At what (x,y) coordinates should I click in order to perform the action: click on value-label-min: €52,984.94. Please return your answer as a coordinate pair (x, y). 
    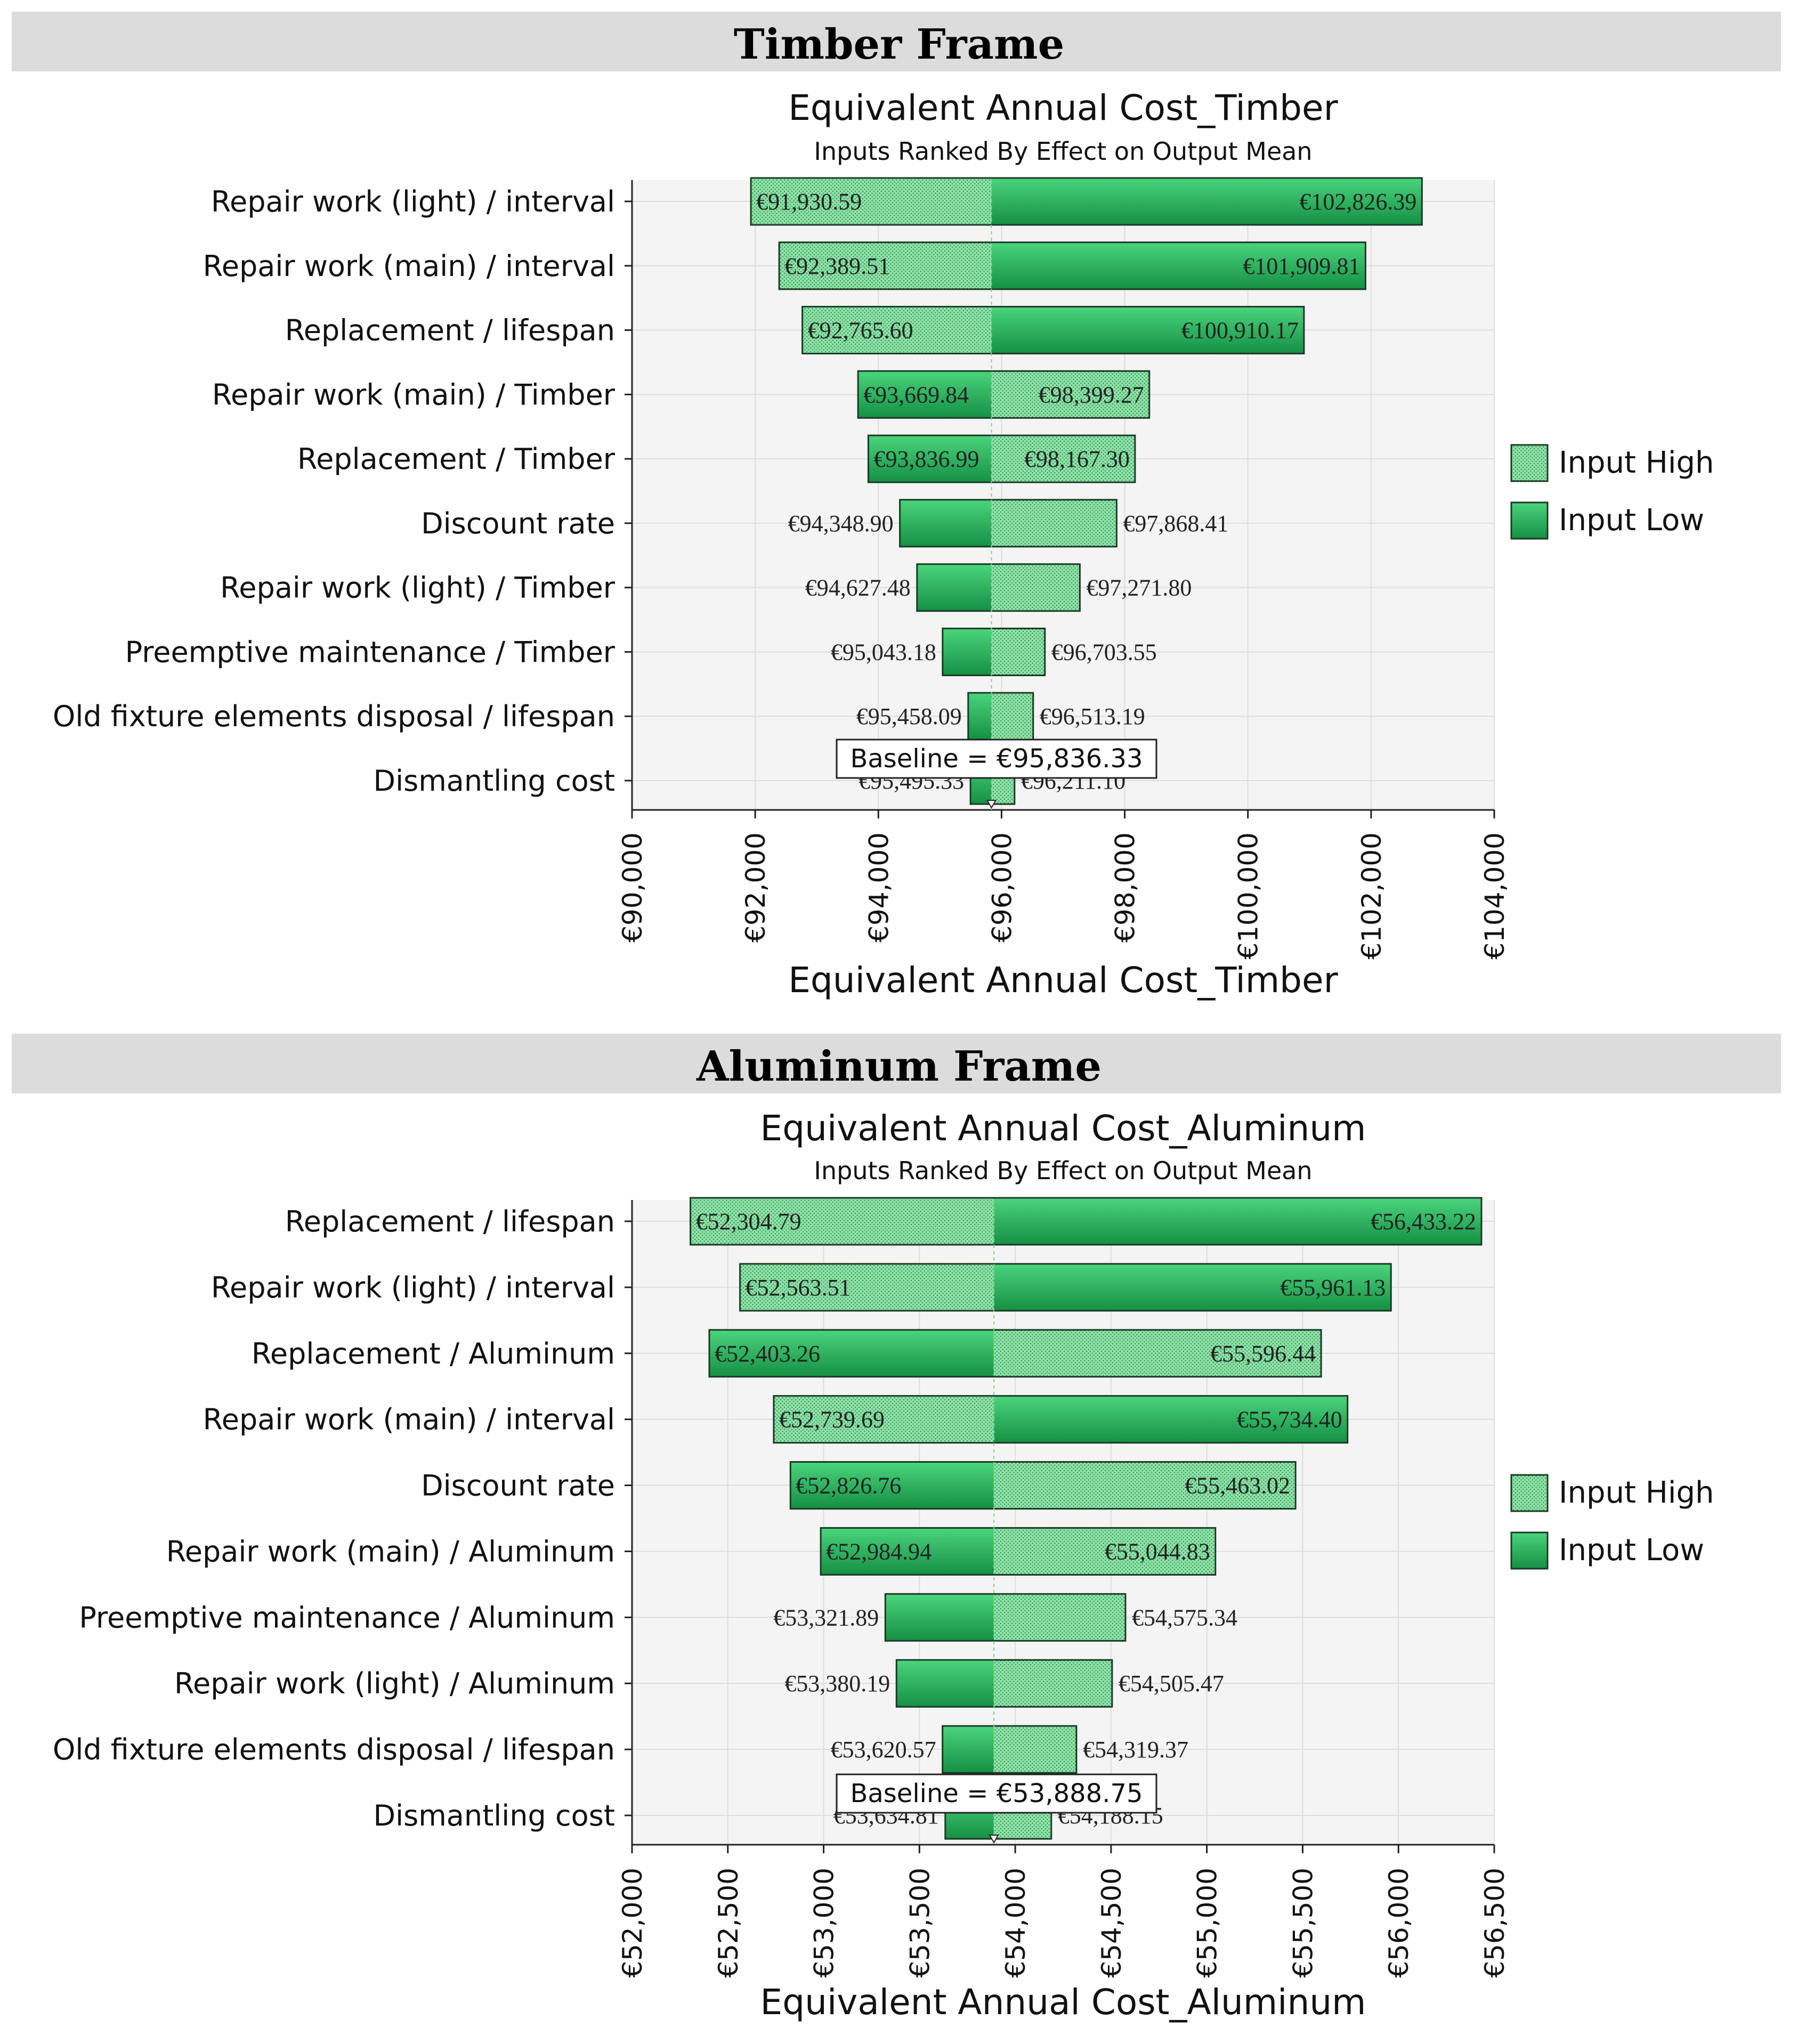
    Looking at the image, I should click on (879, 1551).